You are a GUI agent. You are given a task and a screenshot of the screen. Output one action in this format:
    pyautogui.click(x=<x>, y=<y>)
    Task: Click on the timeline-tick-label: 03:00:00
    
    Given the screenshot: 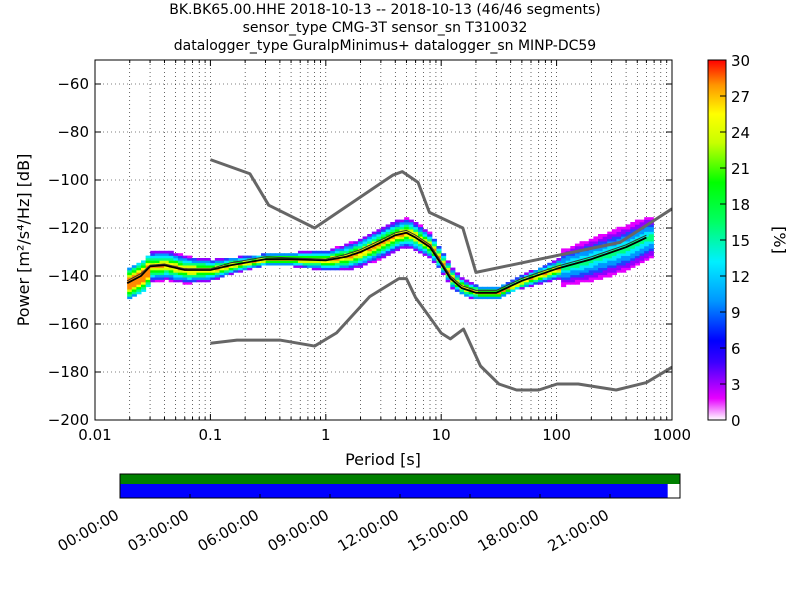 What is the action you would take?
    pyautogui.click(x=158, y=530)
    